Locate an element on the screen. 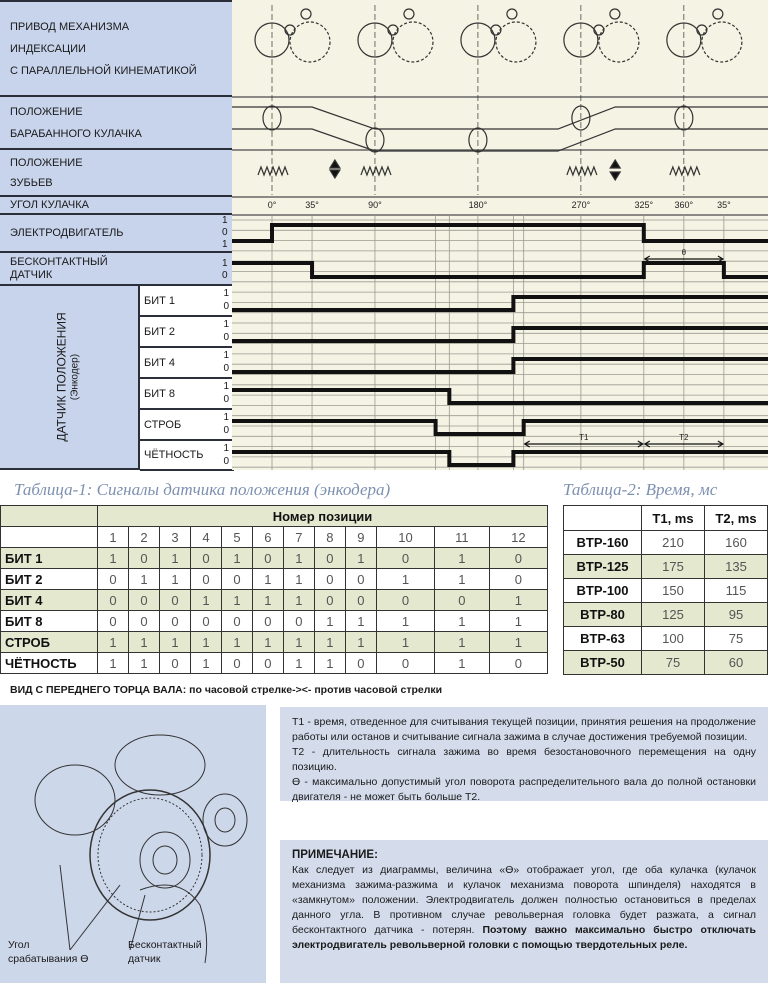 The width and height of the screenshot is (768, 988). table-row: BTP-125 175 135 is located at coordinates (665, 566).